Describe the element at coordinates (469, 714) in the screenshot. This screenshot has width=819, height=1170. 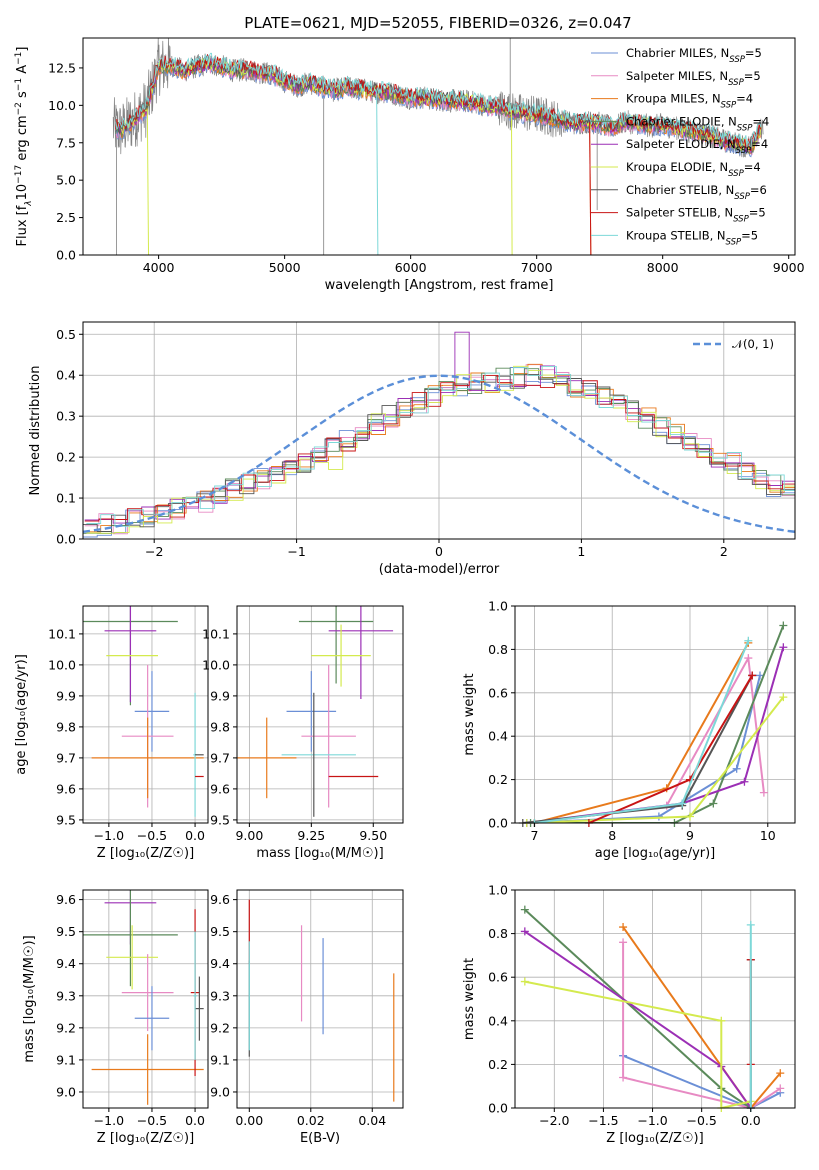
I see `massweight_vs_age-ylabel: mass weight` at that location.